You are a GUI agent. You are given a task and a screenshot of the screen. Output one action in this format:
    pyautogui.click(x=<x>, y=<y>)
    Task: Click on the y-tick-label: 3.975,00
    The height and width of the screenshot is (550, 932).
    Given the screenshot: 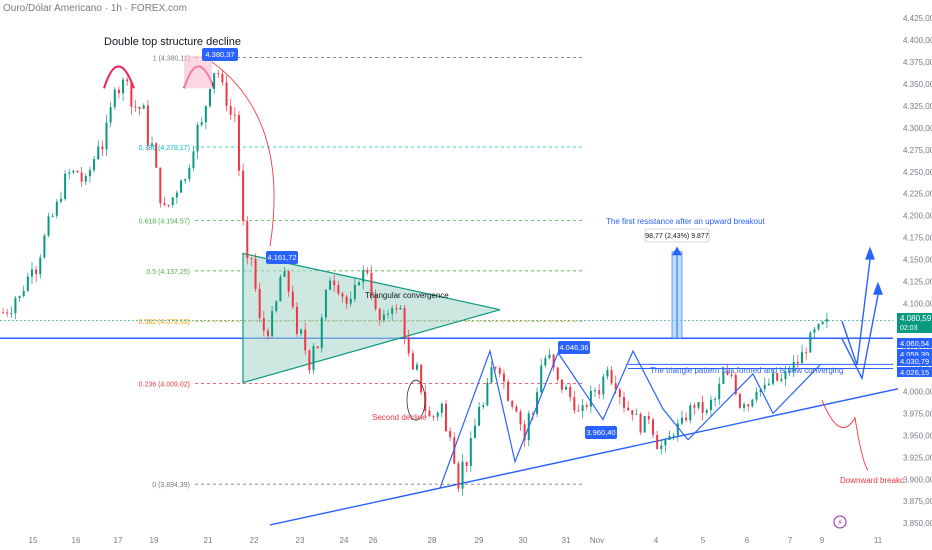 What is the action you would take?
    pyautogui.click(x=917, y=413)
    